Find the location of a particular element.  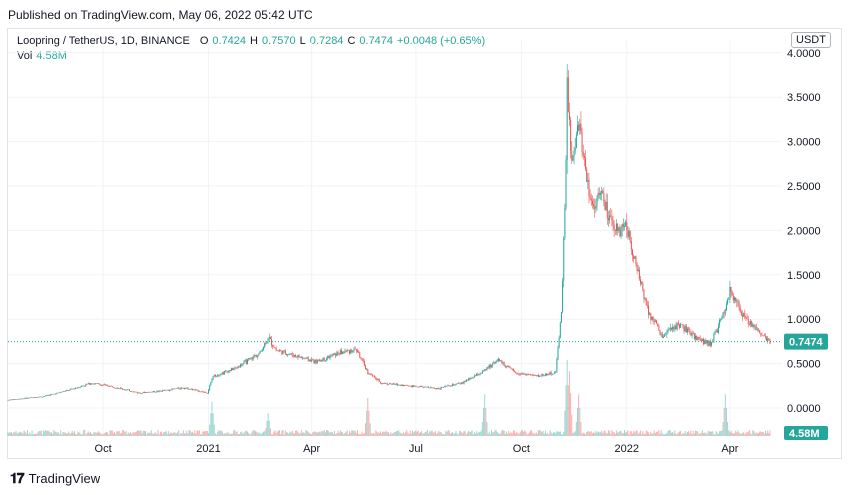

open-value: 0.7424 is located at coordinates (229, 41).